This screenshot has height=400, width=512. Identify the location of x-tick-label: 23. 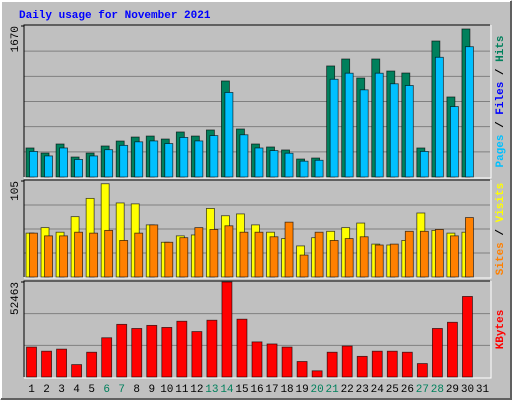
(362, 390).